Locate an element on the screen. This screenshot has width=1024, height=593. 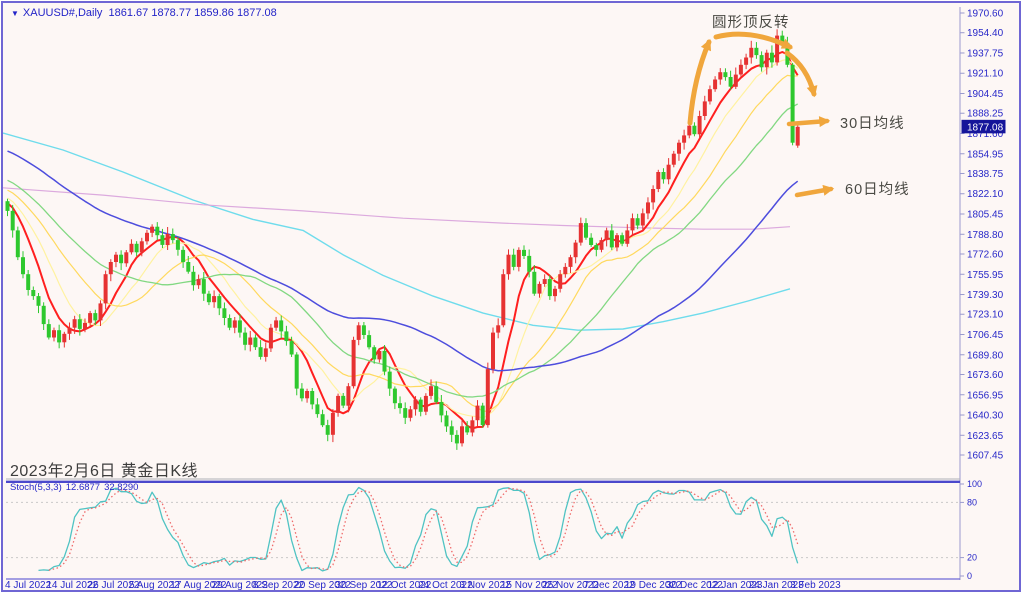
price-tick-label: 1788.80 is located at coordinates (985, 235).